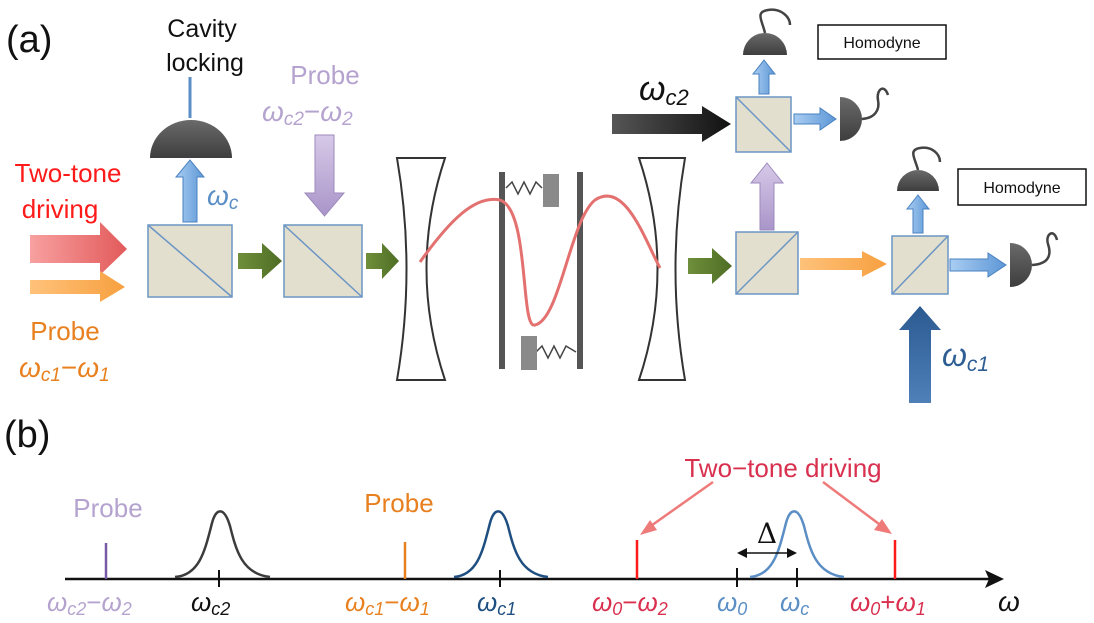 This screenshot has width=1094, height=623. Describe the element at coordinates (767, 196) in the screenshot. I see `purple-arrow-up` at that location.